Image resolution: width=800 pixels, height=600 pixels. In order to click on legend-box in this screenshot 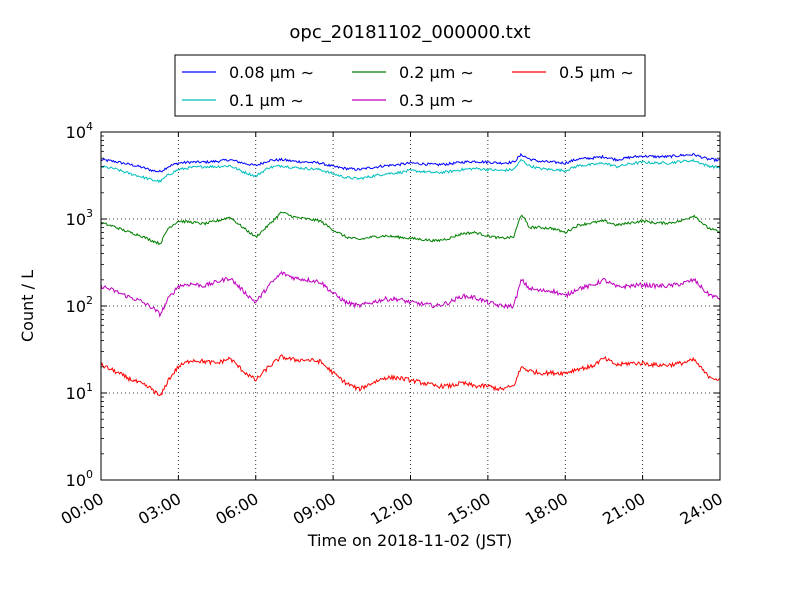, I will do `click(410, 85)`.